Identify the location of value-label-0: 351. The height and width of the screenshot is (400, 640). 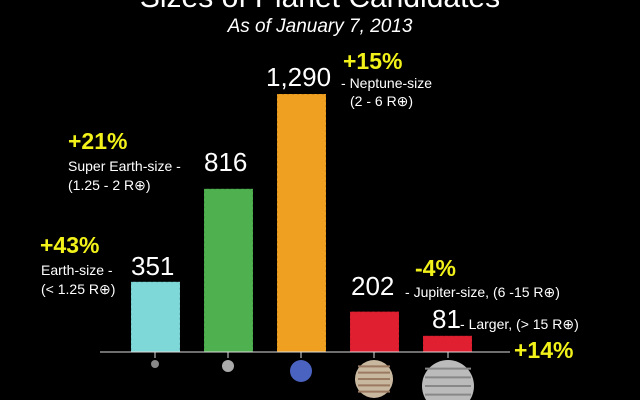
(153, 266).